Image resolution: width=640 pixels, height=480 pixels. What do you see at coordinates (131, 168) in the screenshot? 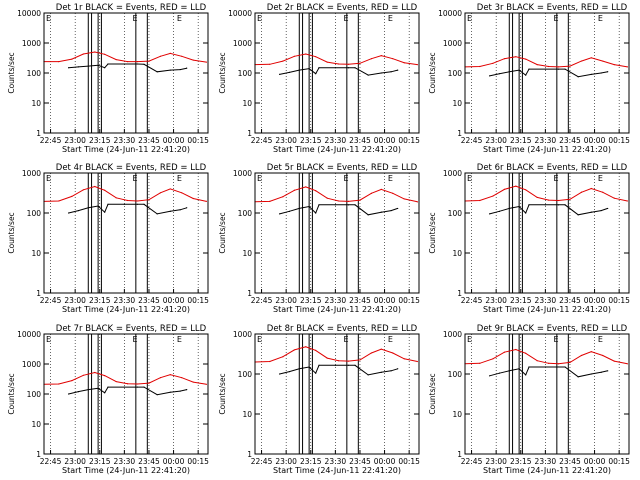
I see `panel-title: Det 4r BLACK = Events, RED = LLD` at bounding box center [131, 168].